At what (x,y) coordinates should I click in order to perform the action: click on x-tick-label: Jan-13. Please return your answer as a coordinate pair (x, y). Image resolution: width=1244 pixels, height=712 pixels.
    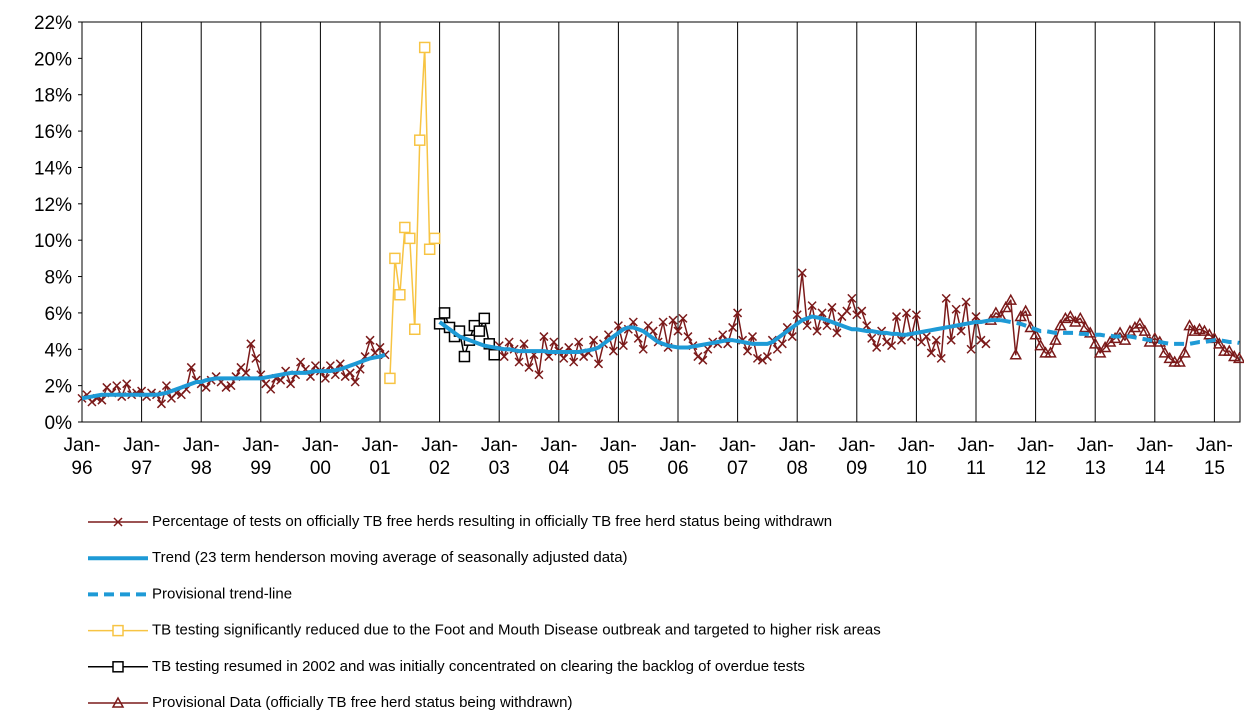
    Looking at the image, I should click on (1095, 457).